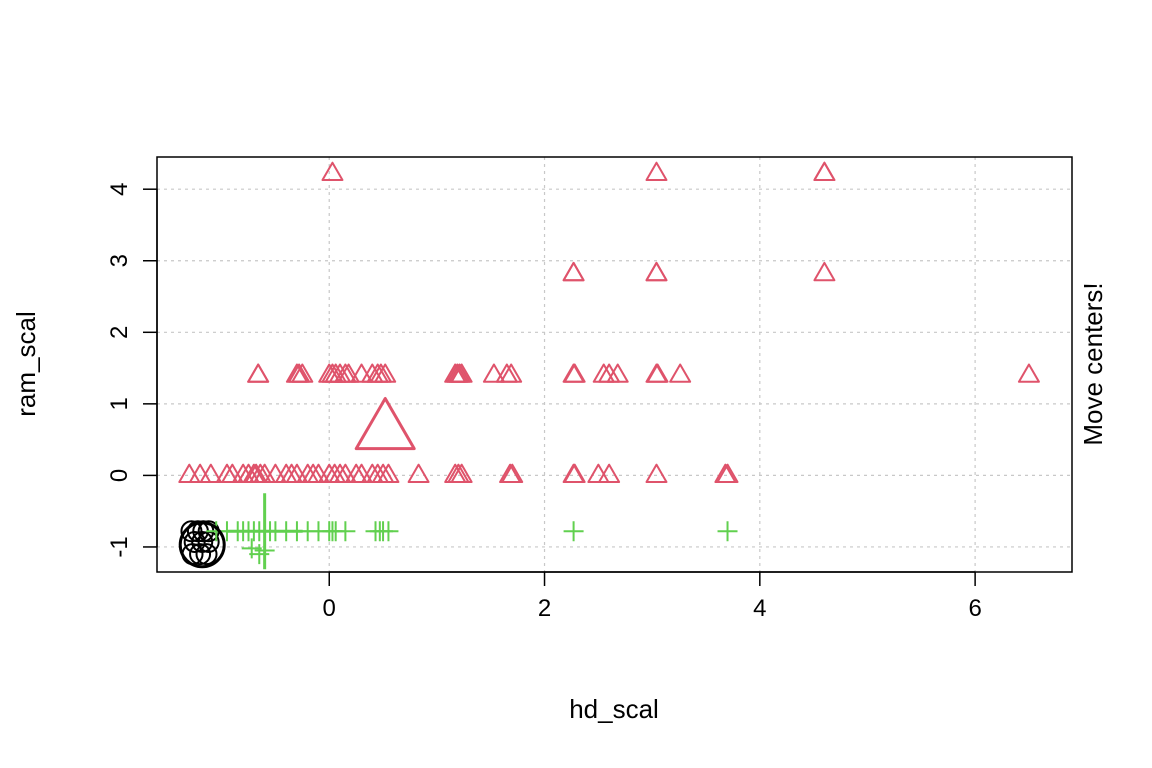 This screenshot has width=1152, height=768. Describe the element at coordinates (132, 370) in the screenshot. I see `y-axis: -1 0 1 2 3 4` at that location.